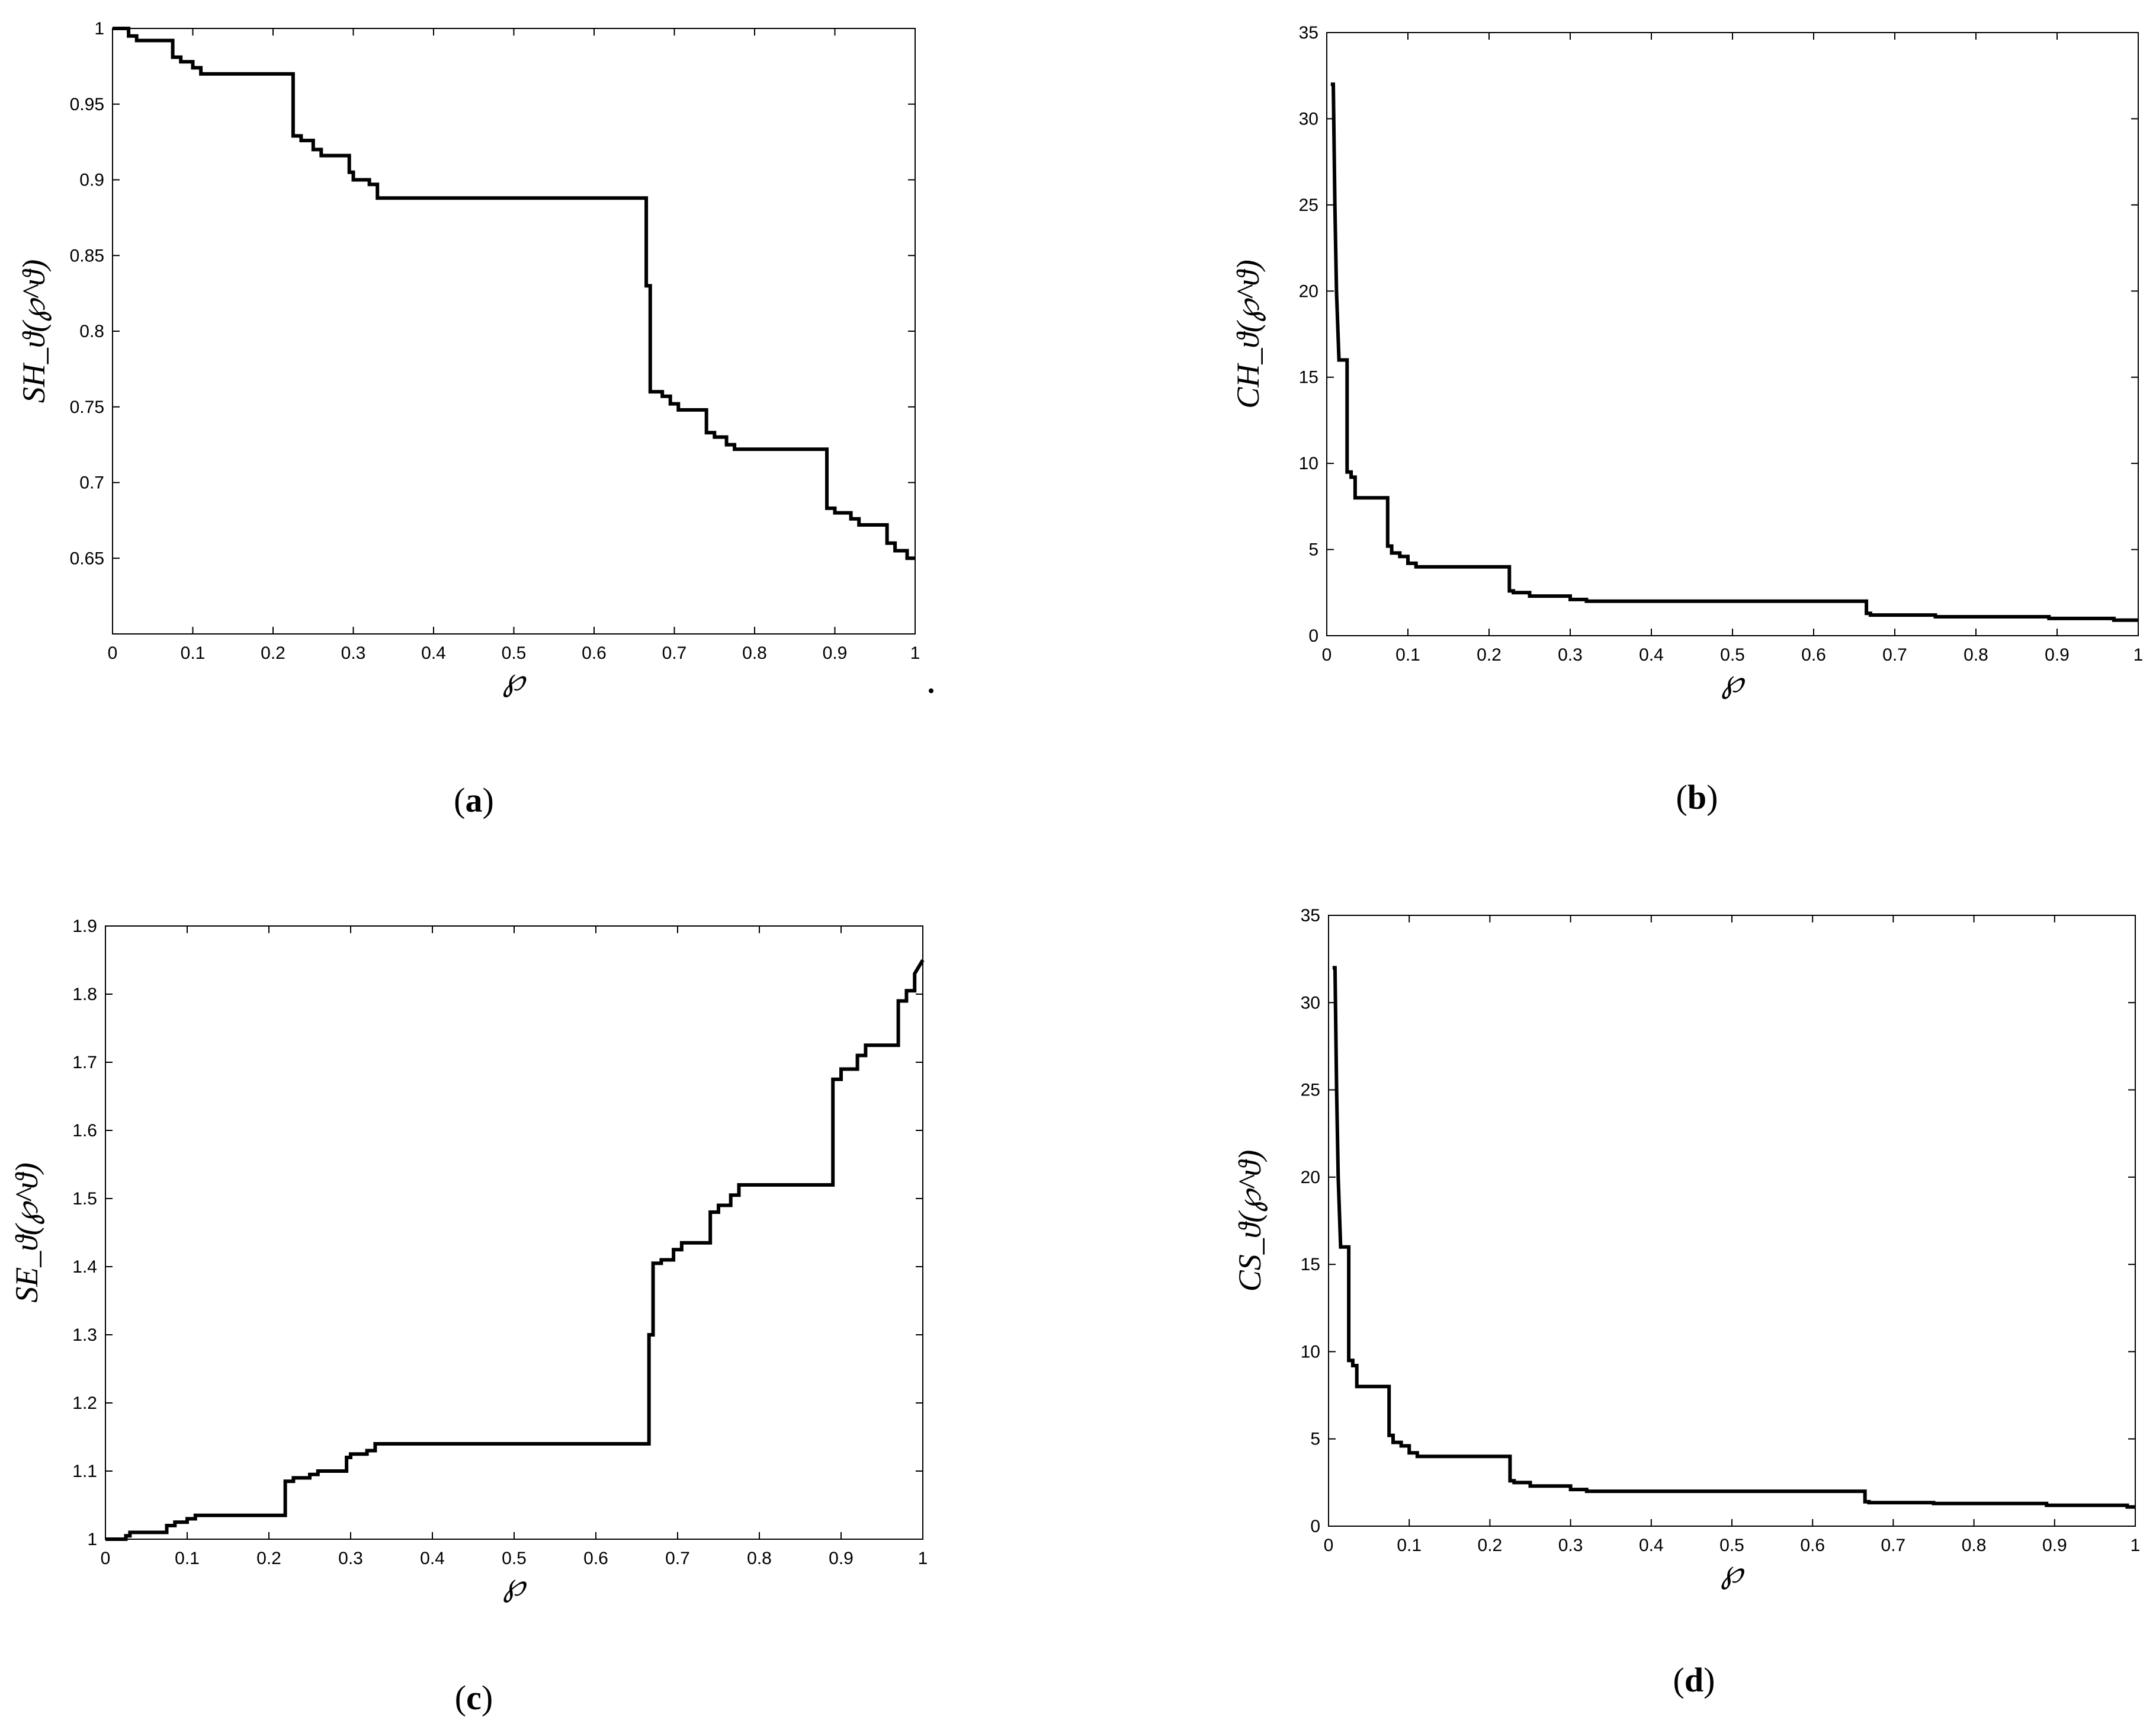 Image resolution: width=2156 pixels, height=1727 pixels. I want to click on panel-caption: (a), so click(474, 800).